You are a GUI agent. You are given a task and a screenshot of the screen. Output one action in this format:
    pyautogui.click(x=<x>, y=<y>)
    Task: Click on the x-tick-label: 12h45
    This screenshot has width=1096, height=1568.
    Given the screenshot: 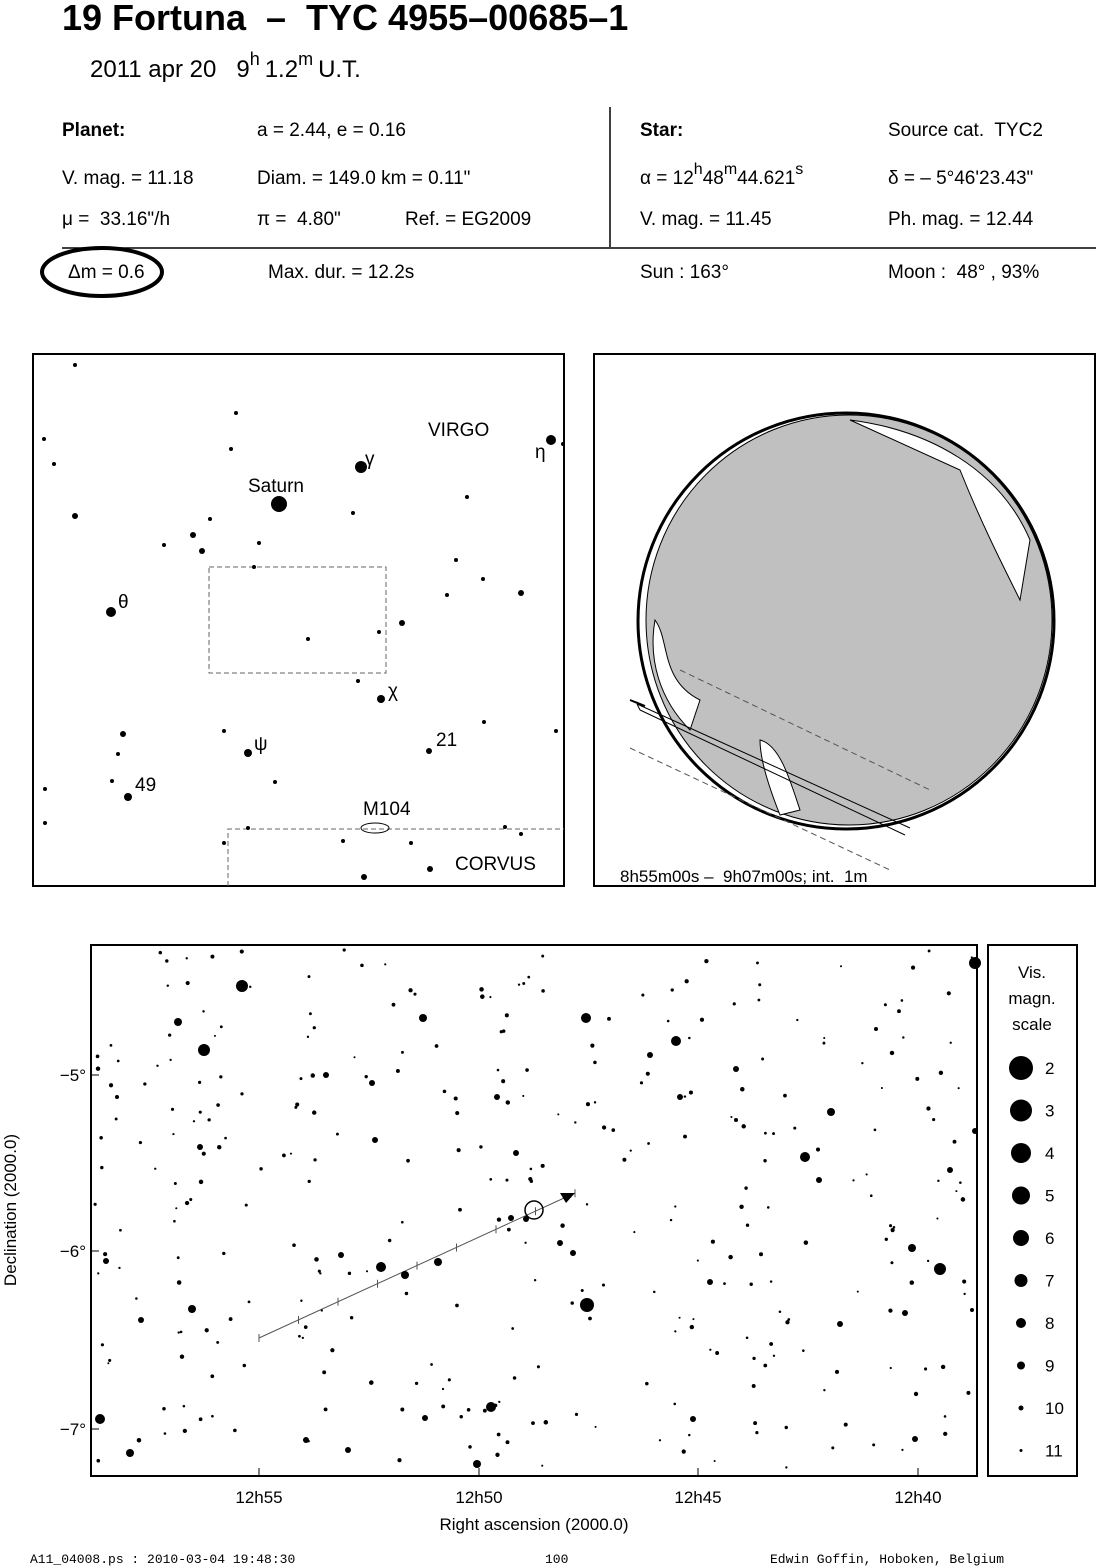 What is the action you would take?
    pyautogui.click(x=697, y=1497)
    